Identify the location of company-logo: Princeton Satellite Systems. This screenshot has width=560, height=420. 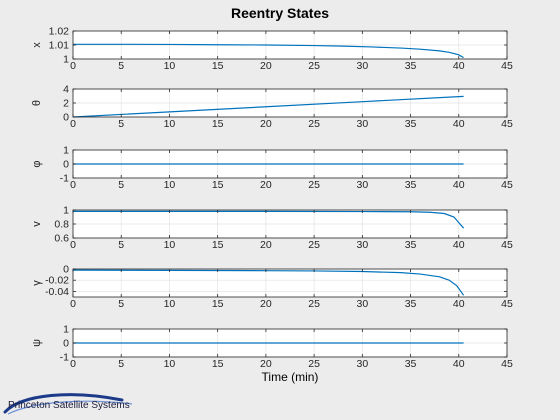
(87, 405).